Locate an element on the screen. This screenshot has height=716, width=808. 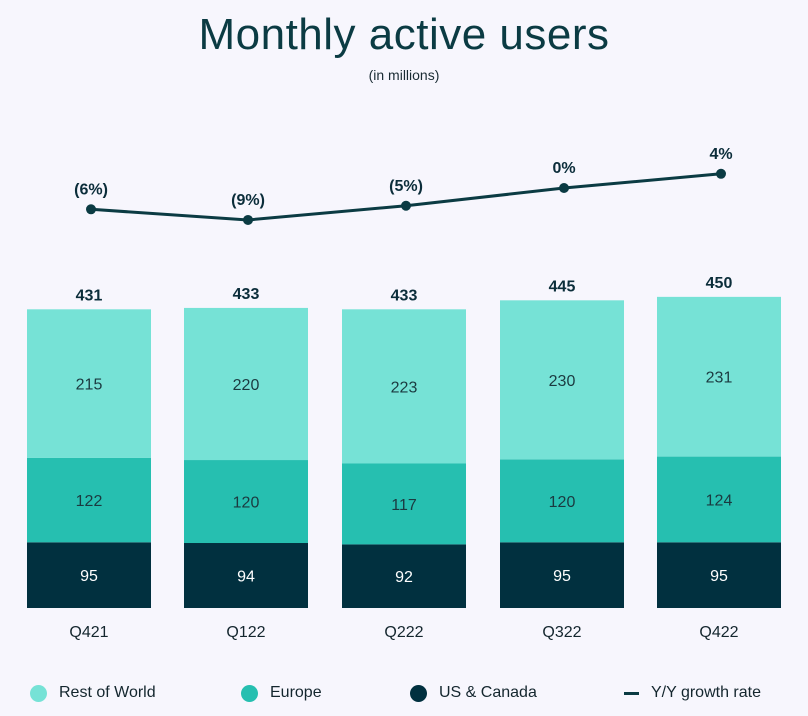
legend-label-europe: Europe is located at coordinates (296, 692).